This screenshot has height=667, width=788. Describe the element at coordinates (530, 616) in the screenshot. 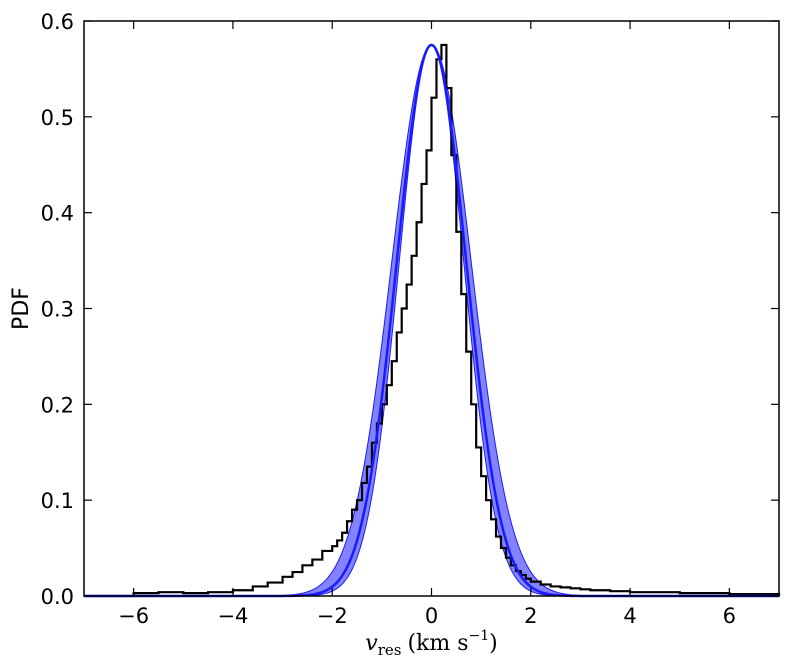

I see `x-tick-label: 2` at that location.